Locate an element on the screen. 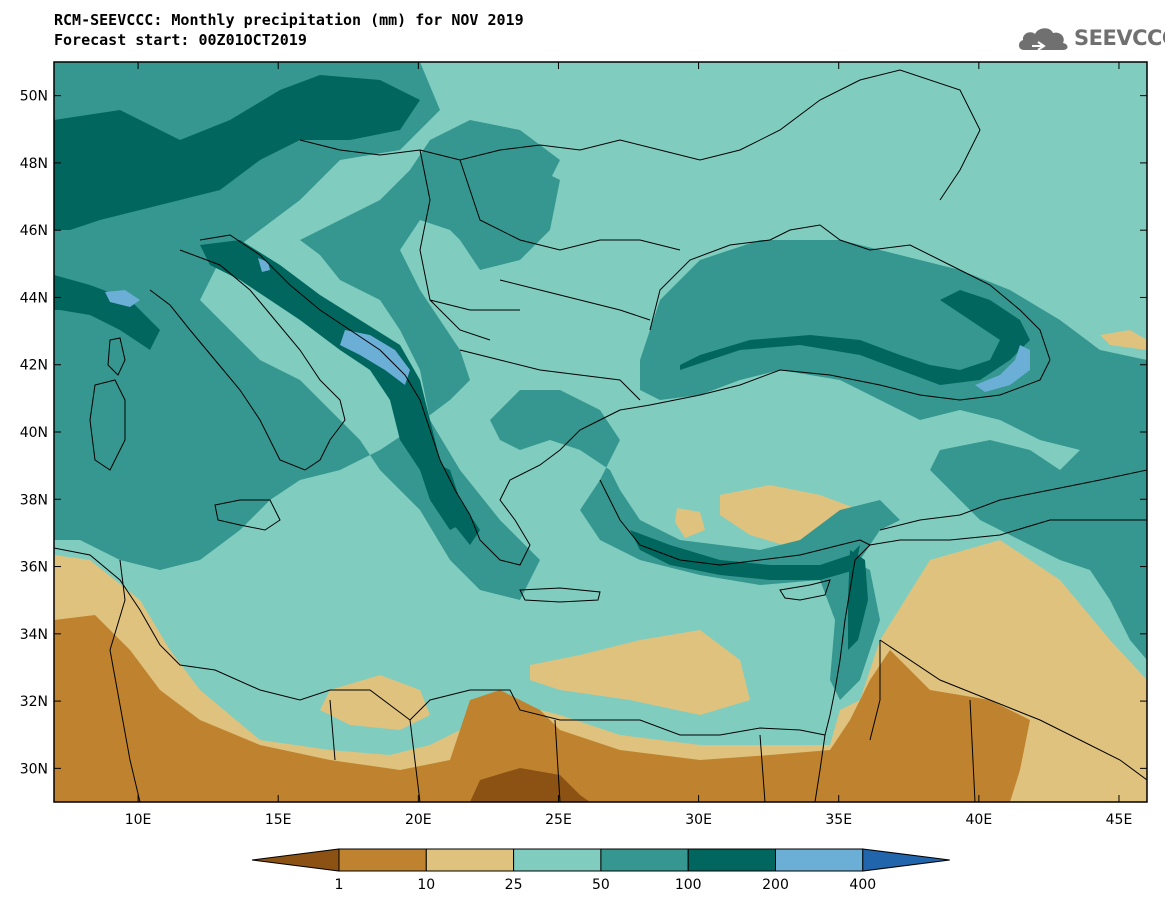 Image resolution: width=1165 pixels, height=907 pixels. lon-tick-label: 45E is located at coordinates (1119, 820).